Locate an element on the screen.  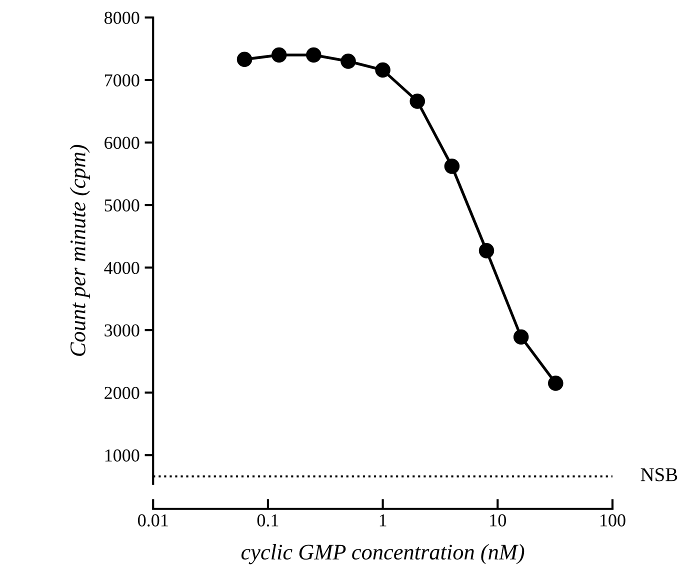
y-tick-label: 8000 is located at coordinates (122, 18).